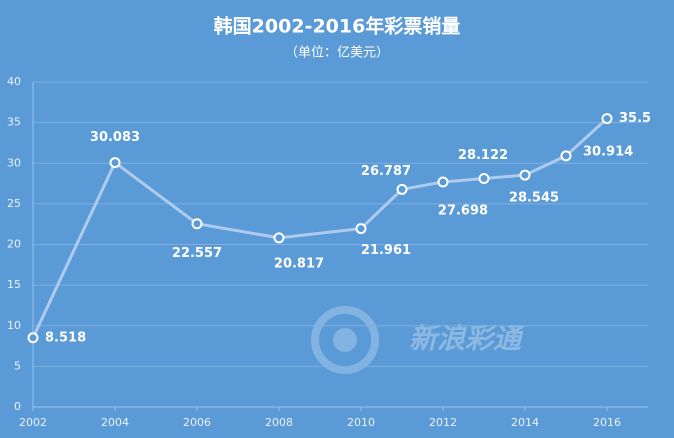  I want to click on y-tick-label: 35, so click(14, 122).